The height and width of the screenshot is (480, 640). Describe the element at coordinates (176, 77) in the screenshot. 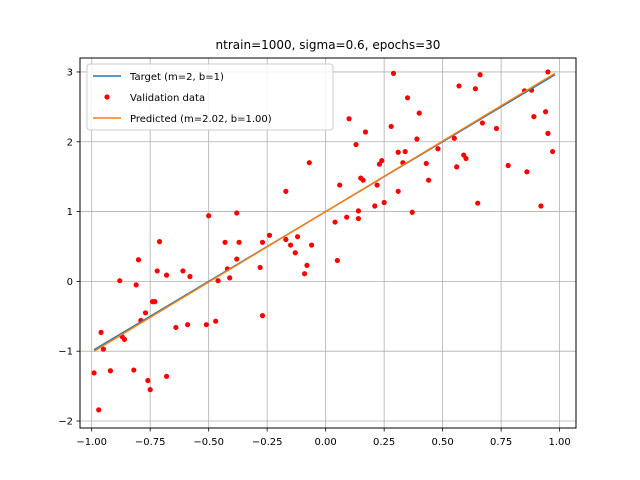

I see `legend-label: Target (m=2, b=1)` at that location.